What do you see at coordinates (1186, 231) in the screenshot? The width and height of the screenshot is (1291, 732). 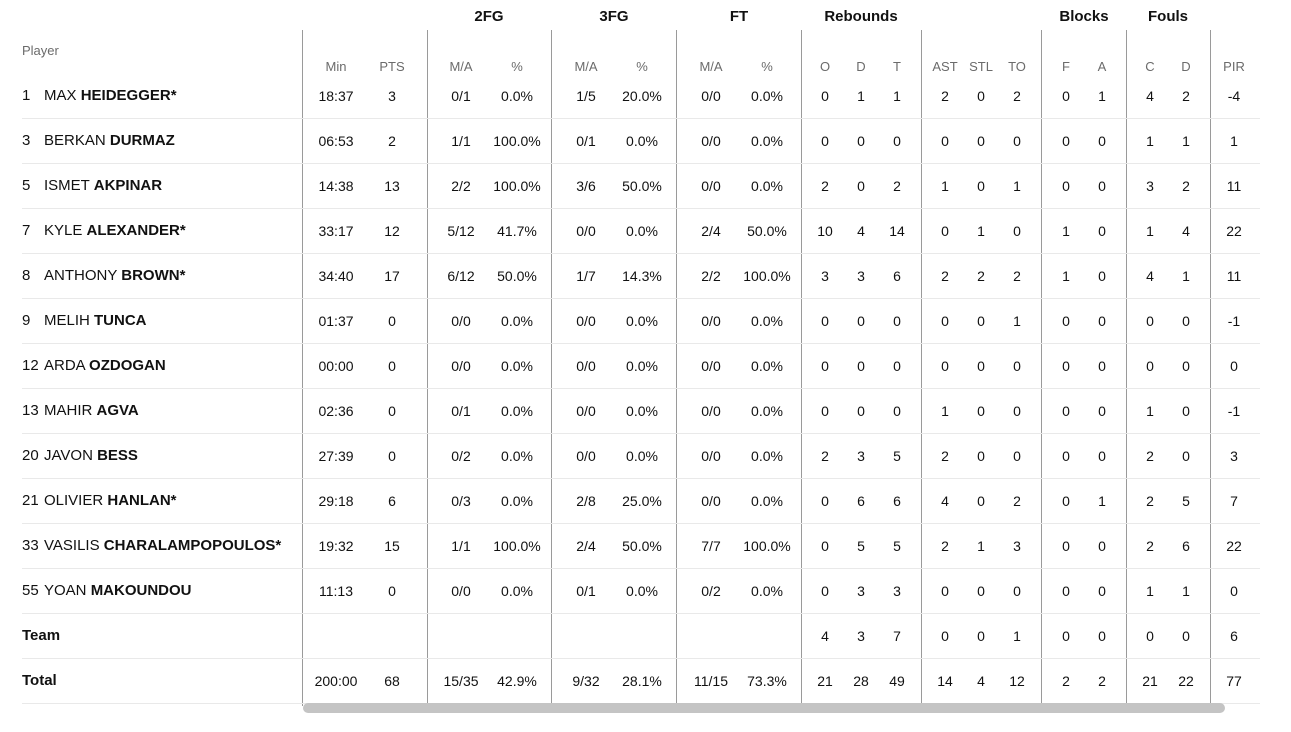 I see `cell-foul-d: 4` at bounding box center [1186, 231].